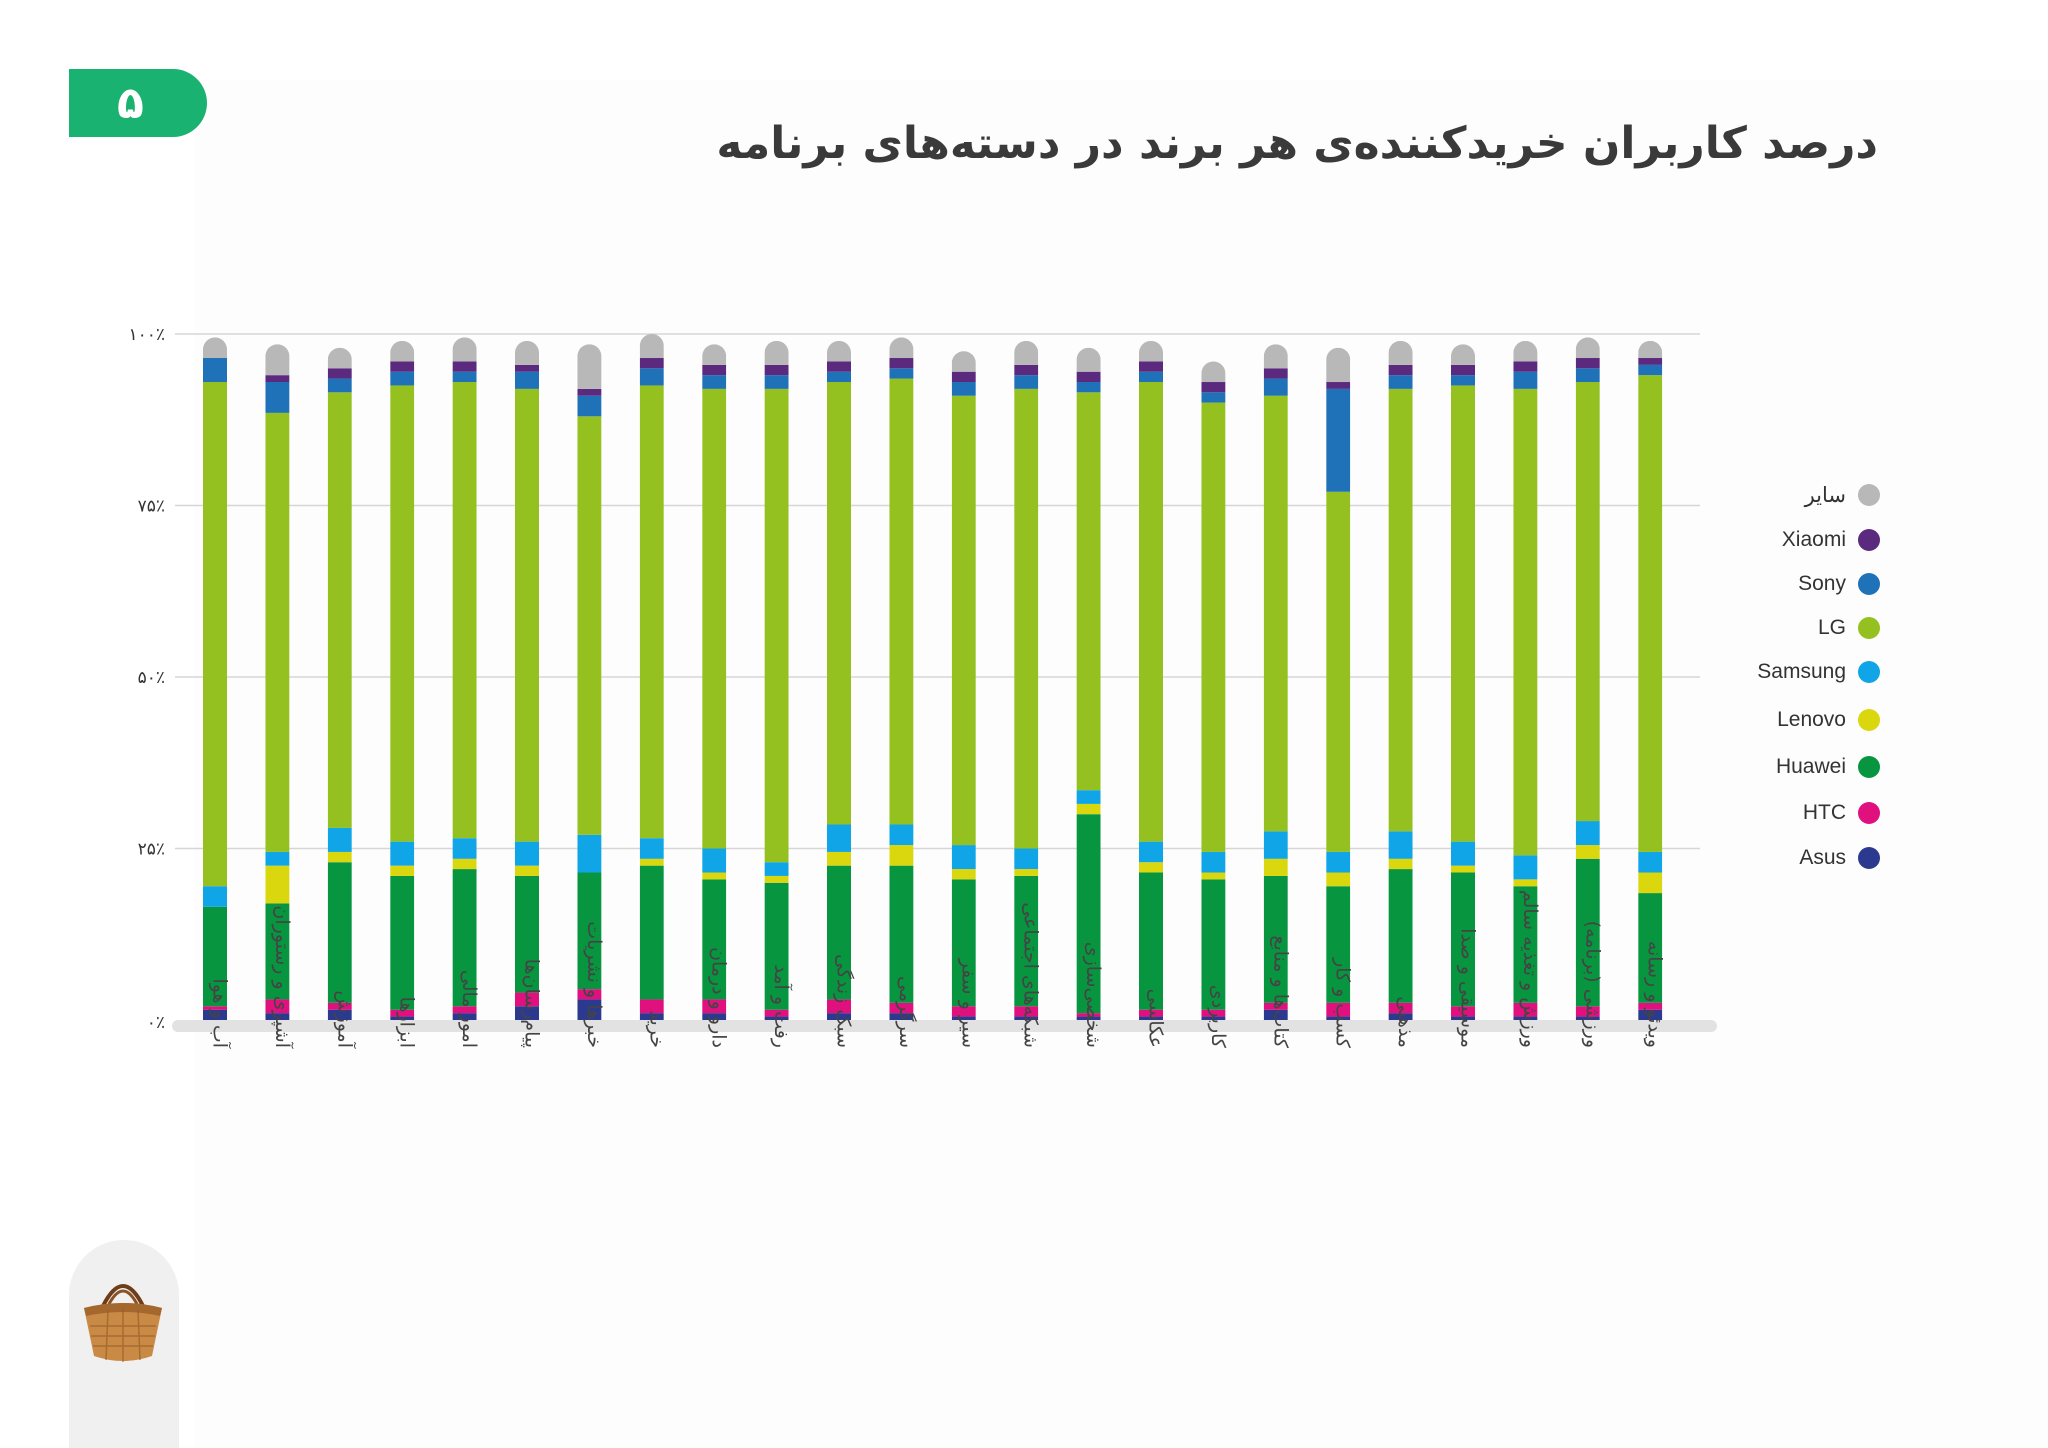 The height and width of the screenshot is (1448, 2048). I want to click on y-tick-label: ۲۵٪, so click(151, 850).